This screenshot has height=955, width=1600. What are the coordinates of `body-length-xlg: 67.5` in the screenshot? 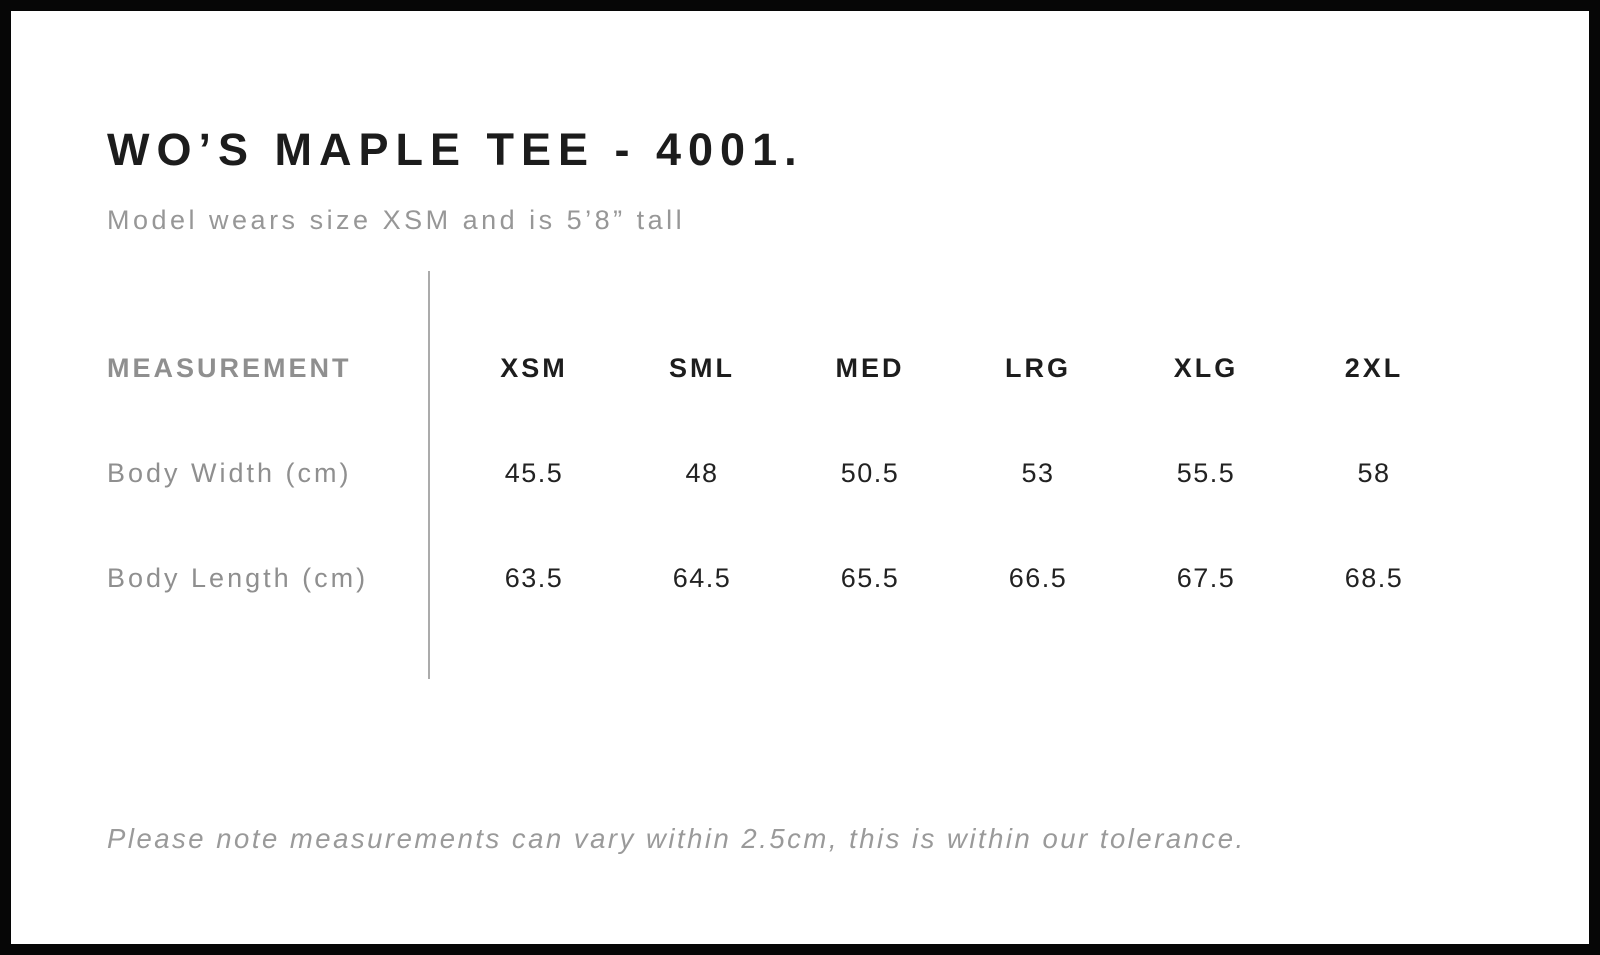 It's located at (1206, 578).